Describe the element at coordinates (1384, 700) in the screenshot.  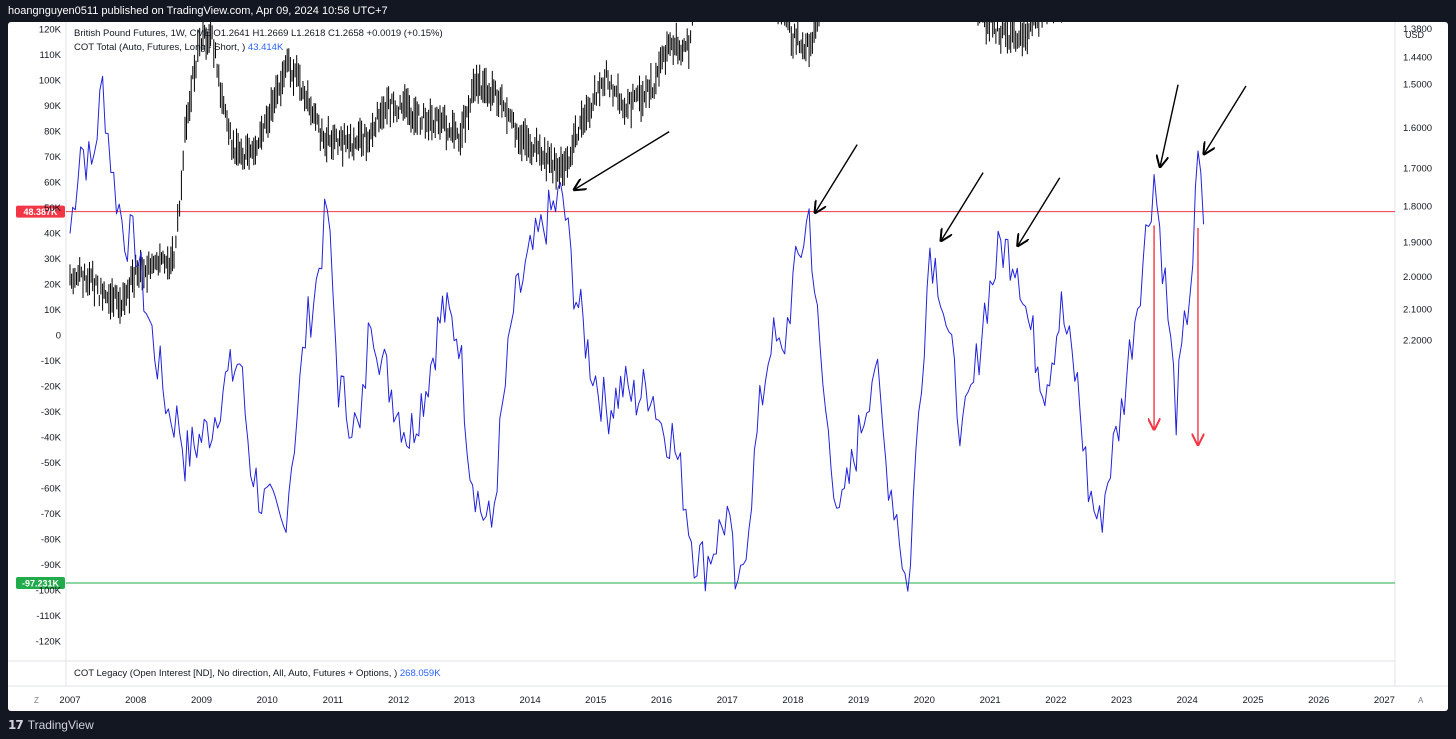
I see `x-tick-label: 2027` at that location.